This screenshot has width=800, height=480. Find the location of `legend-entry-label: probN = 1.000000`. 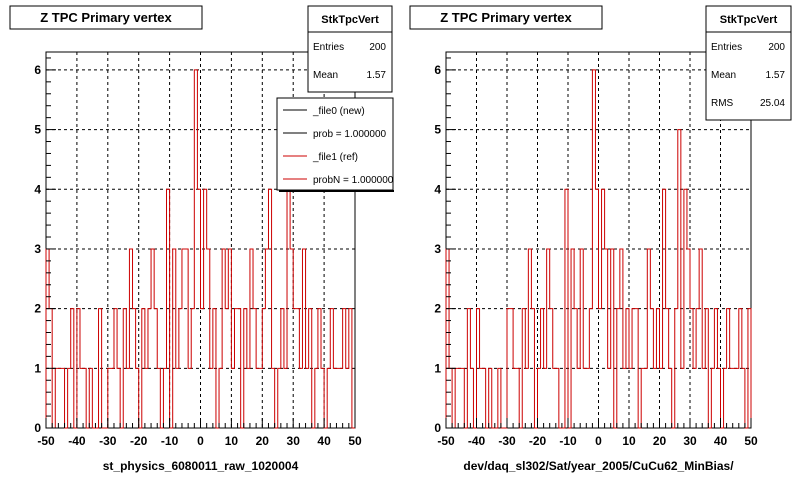

legend-entry-label: probN = 1.000000 is located at coordinates (353, 180).